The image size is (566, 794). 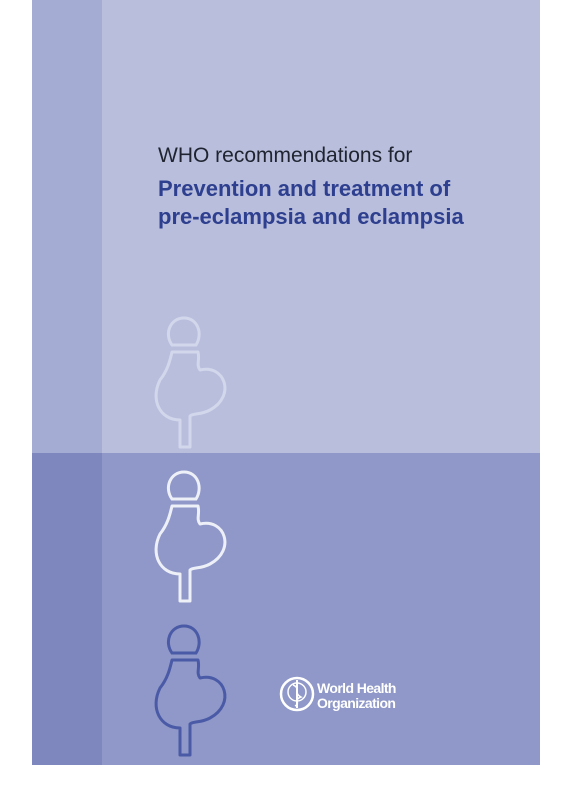 I want to click on publisher-line: World Health, so click(x=356, y=688).